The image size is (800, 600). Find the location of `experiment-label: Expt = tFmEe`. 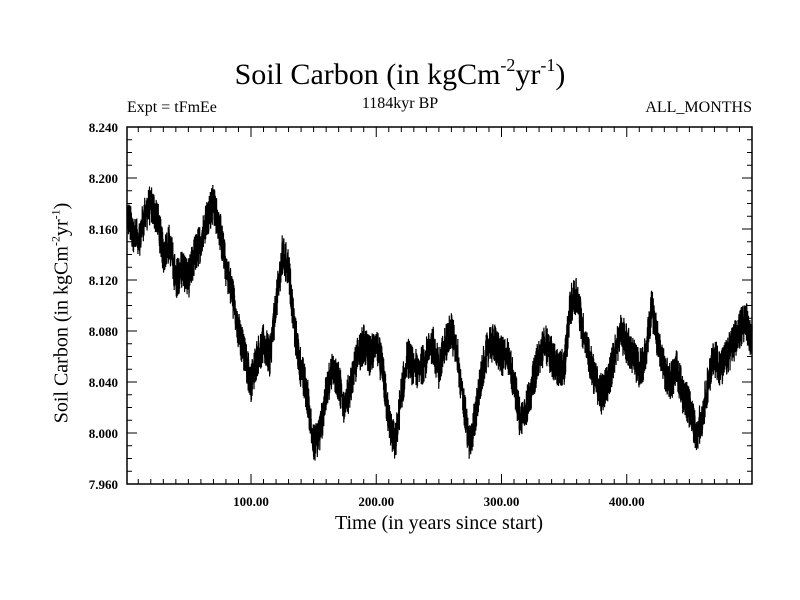

experiment-label: Expt = tFmEe is located at coordinates (172, 107).